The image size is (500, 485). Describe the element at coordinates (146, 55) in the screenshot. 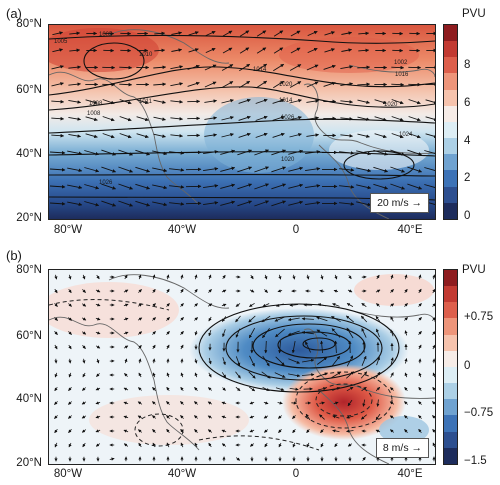

I see `isobar-label: 1010` at that location.